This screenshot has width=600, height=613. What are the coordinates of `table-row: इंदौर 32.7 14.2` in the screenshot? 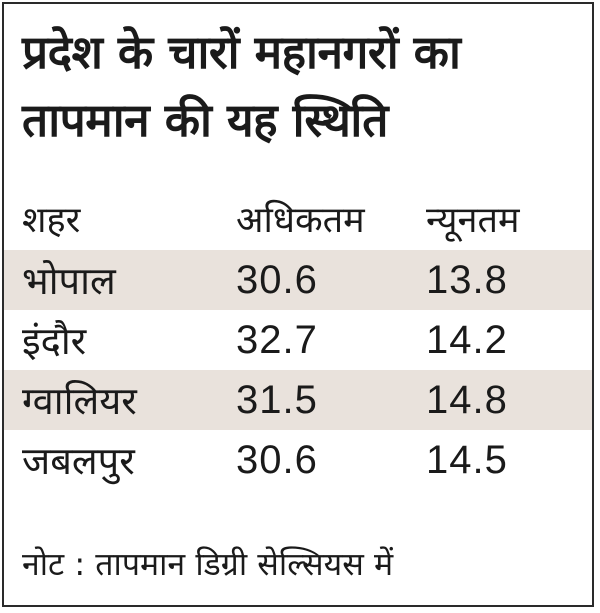 It's located at (298, 340).